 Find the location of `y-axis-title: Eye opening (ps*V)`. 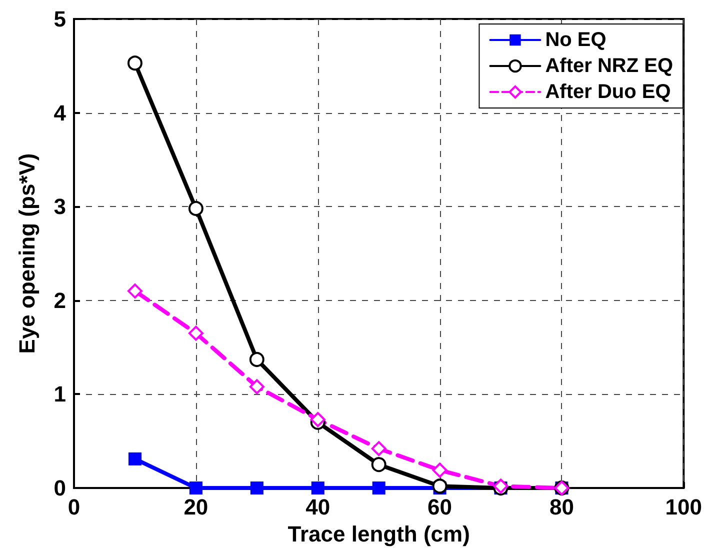

y-axis-title: Eye opening (ps*V) is located at coordinates (27, 253).